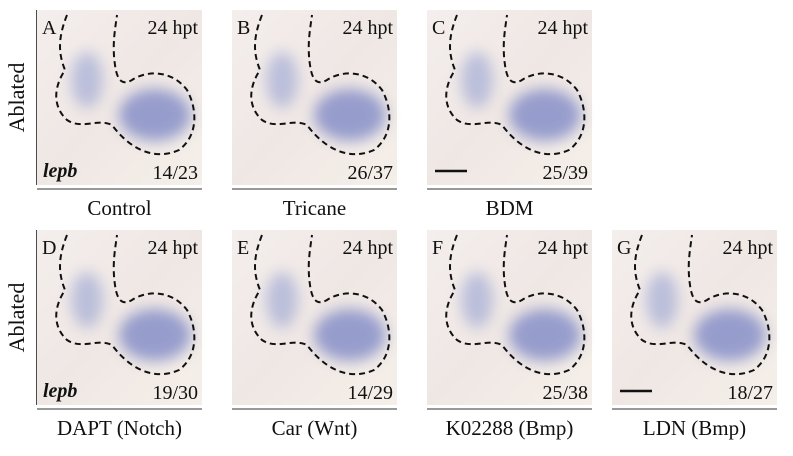 The height and width of the screenshot is (456, 793). What do you see at coordinates (314, 208) in the screenshot?
I see `caption: Tricane` at bounding box center [314, 208].